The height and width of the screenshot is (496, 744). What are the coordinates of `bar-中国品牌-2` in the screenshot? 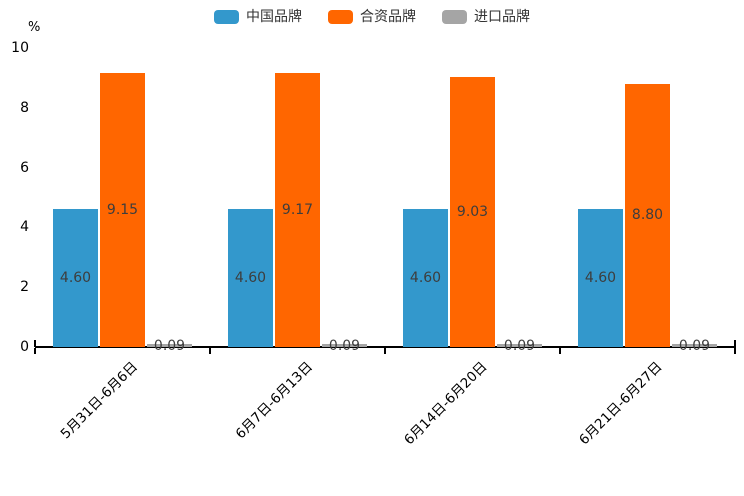 It's located at (250, 278).